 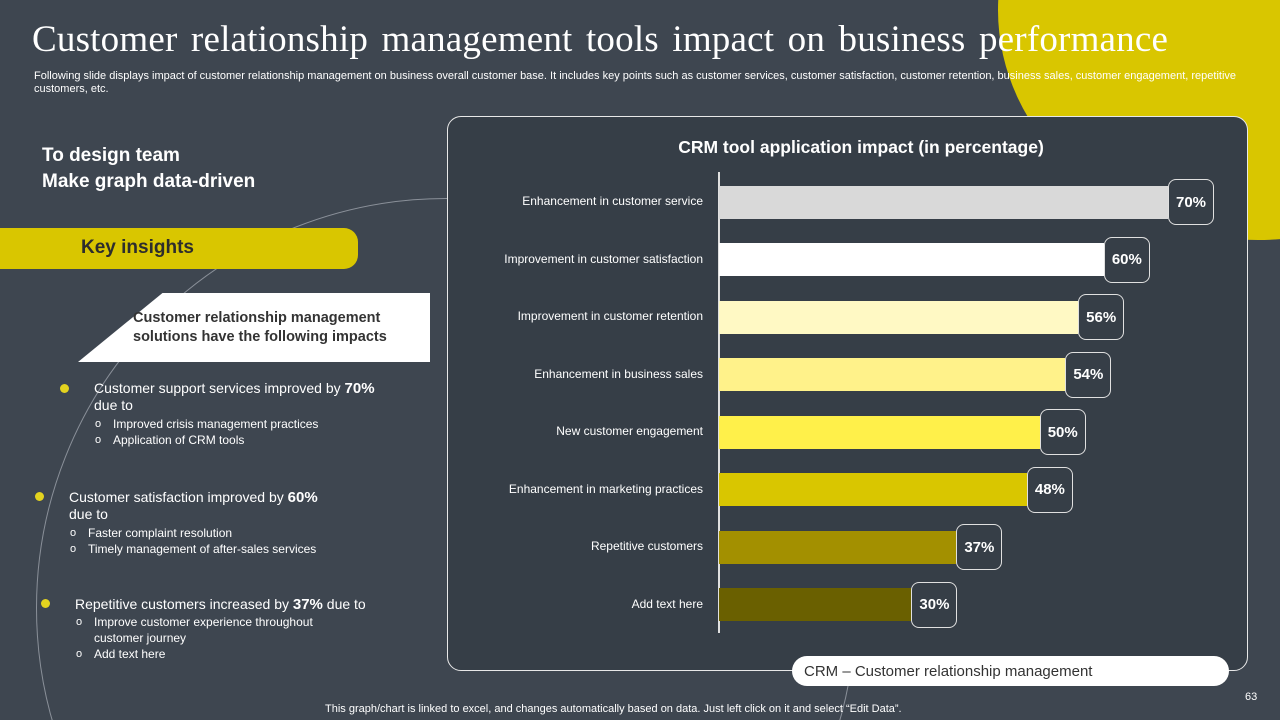 I want to click on insight-highlight: 70%, so click(x=359, y=388).